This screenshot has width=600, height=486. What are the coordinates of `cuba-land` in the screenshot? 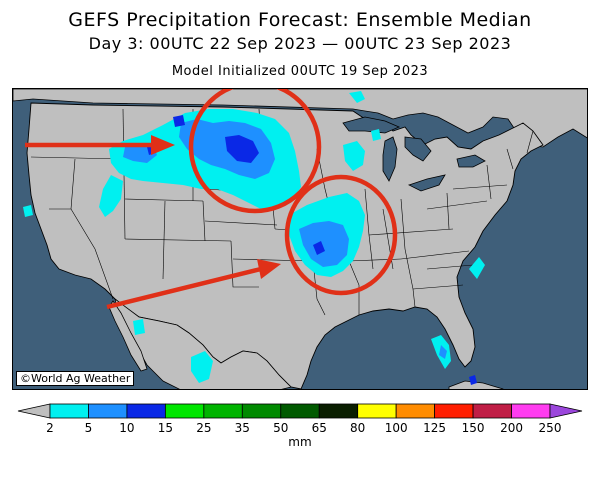 It's located at (476, 384).